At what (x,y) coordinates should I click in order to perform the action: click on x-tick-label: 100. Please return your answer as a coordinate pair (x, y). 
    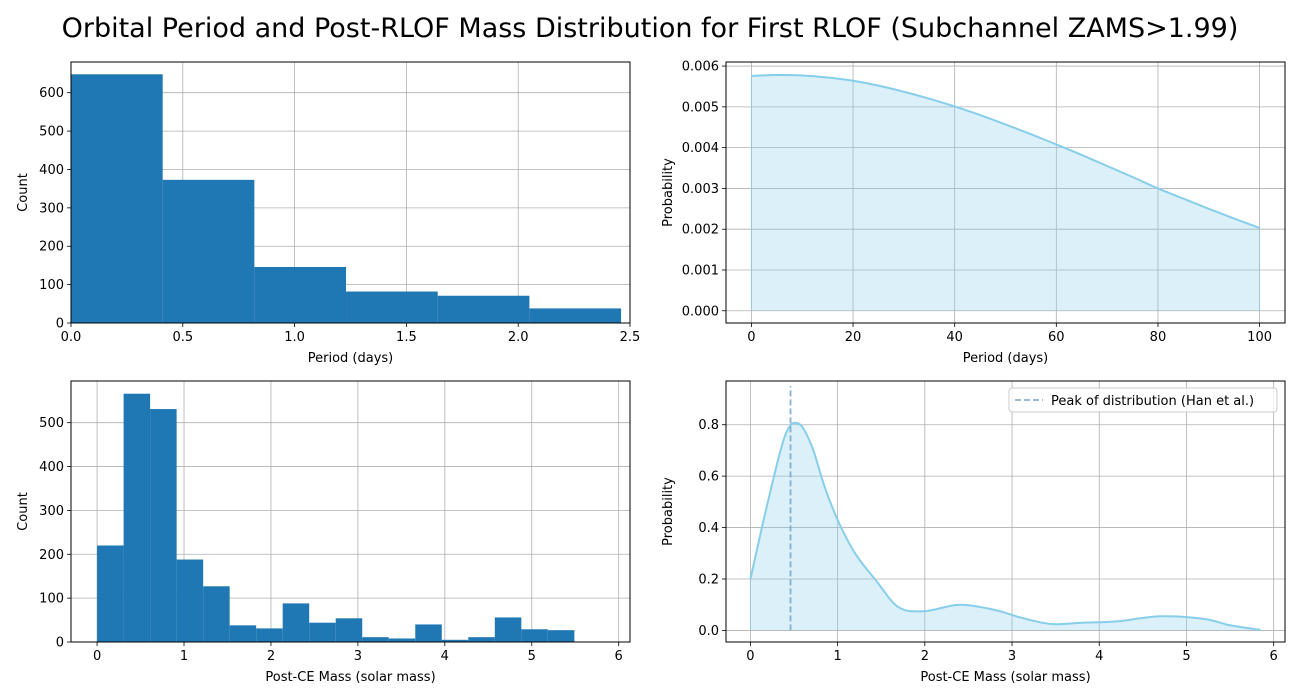
    Looking at the image, I should click on (1259, 337).